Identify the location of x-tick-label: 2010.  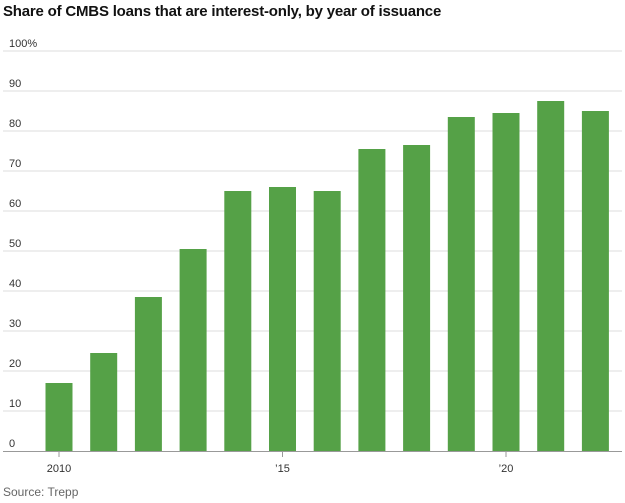
(59, 469).